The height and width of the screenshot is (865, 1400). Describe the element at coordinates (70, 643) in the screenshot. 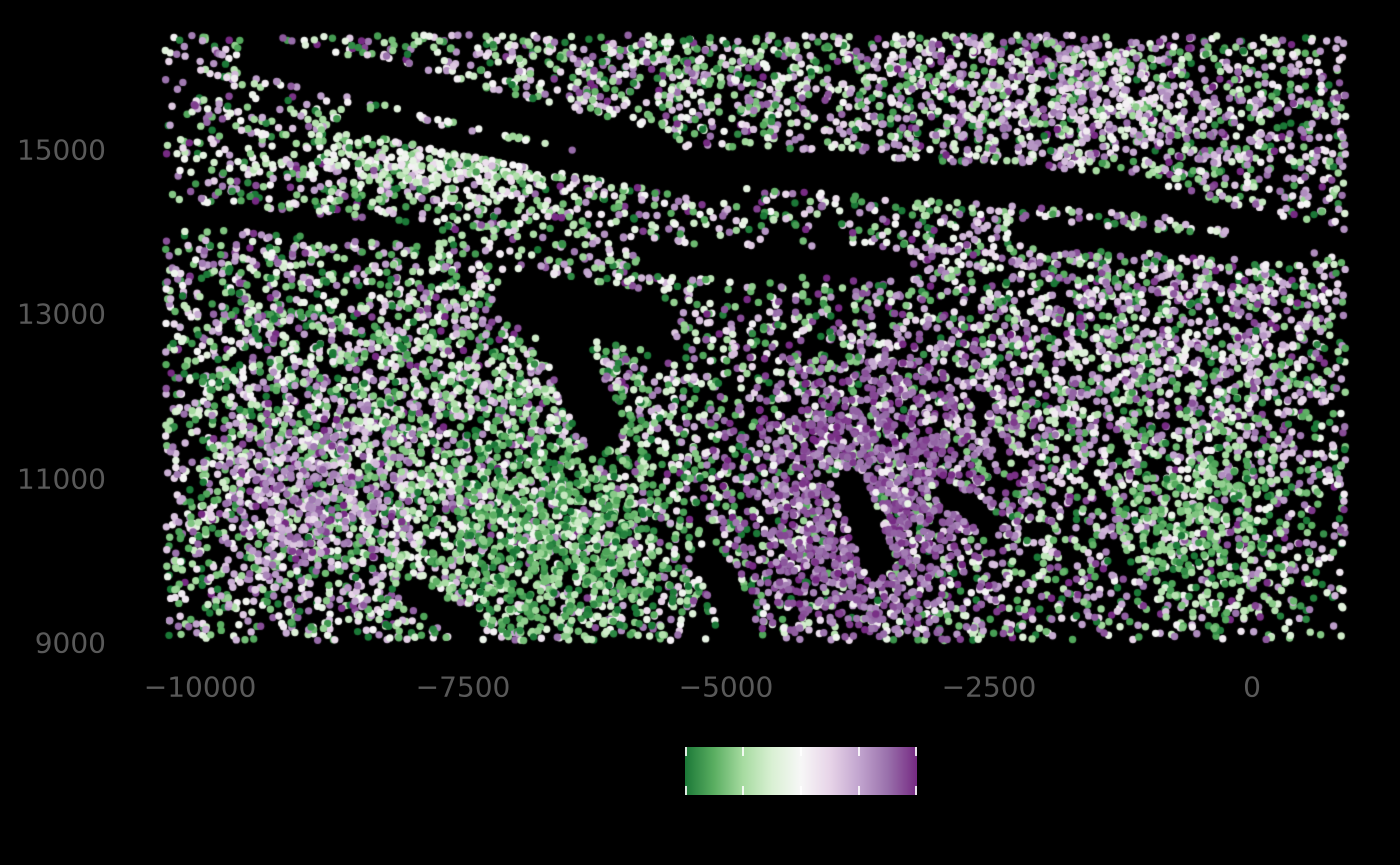

I see `y-tick-label: 9000` at that location.